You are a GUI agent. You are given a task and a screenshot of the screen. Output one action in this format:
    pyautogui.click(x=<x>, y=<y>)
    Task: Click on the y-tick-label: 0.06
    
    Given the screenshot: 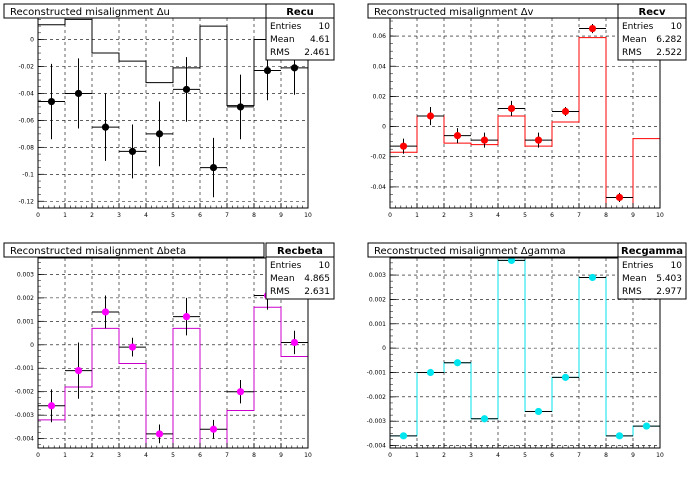 What is the action you would take?
    pyautogui.click(x=380, y=36)
    